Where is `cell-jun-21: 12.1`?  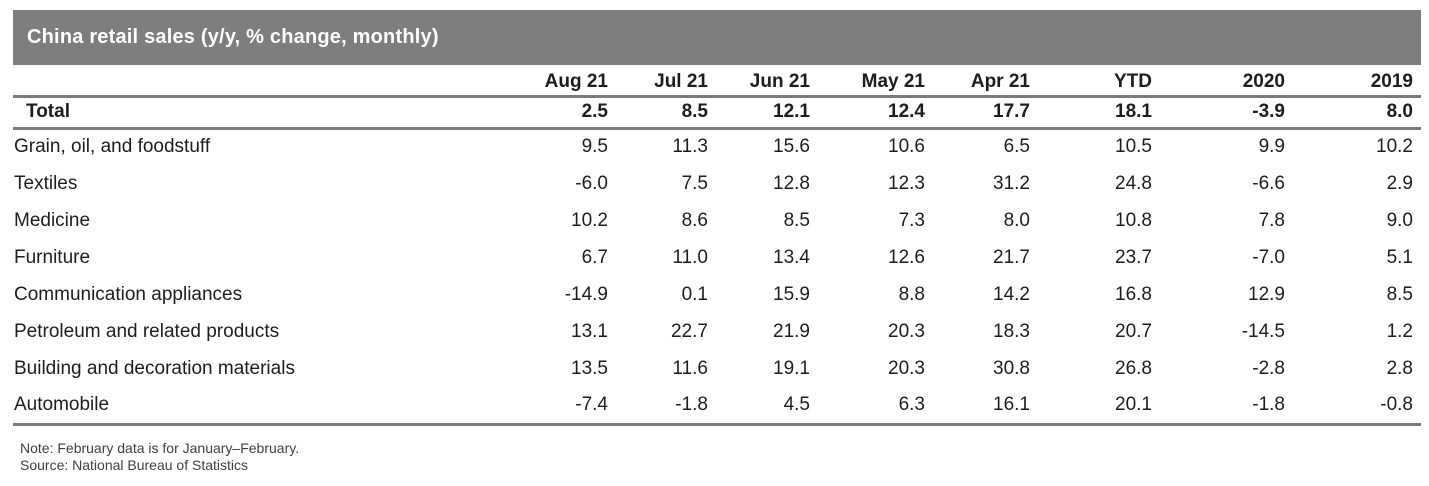 cell-jun-21: 12.1 is located at coordinates (759, 113).